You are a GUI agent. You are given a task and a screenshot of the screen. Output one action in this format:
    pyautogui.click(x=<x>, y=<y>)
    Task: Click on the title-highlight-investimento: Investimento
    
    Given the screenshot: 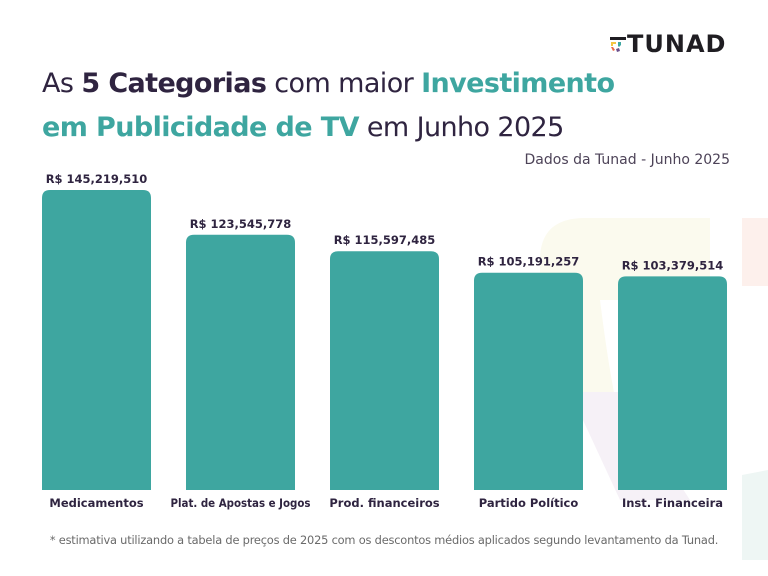 What is the action you would take?
    pyautogui.click(x=518, y=83)
    